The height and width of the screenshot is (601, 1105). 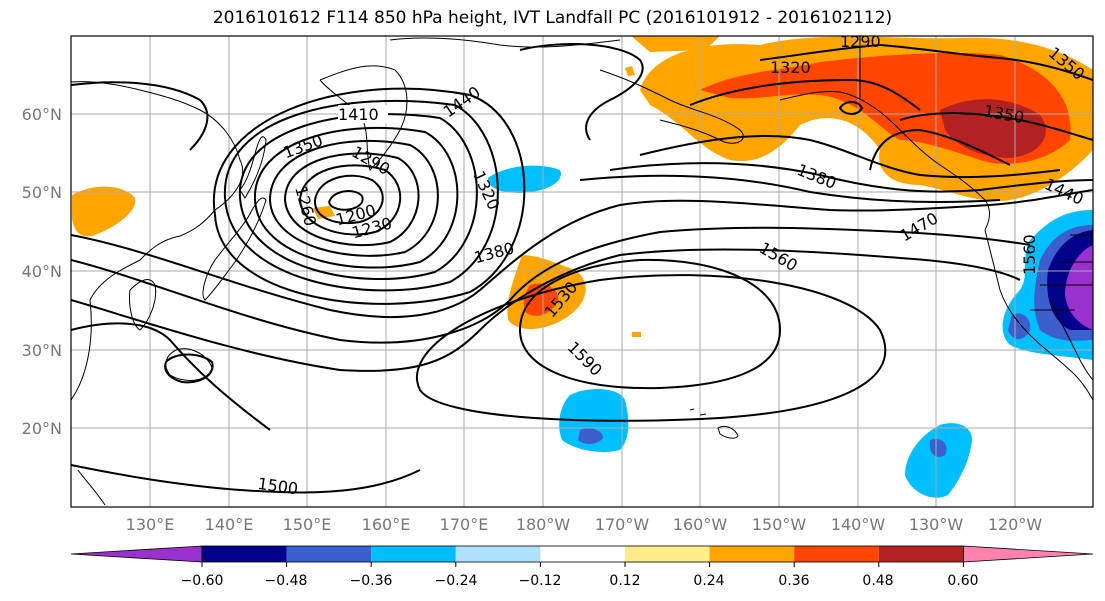 What do you see at coordinates (42, 114) in the screenshot?
I see `lat-label: 60°N` at bounding box center [42, 114].